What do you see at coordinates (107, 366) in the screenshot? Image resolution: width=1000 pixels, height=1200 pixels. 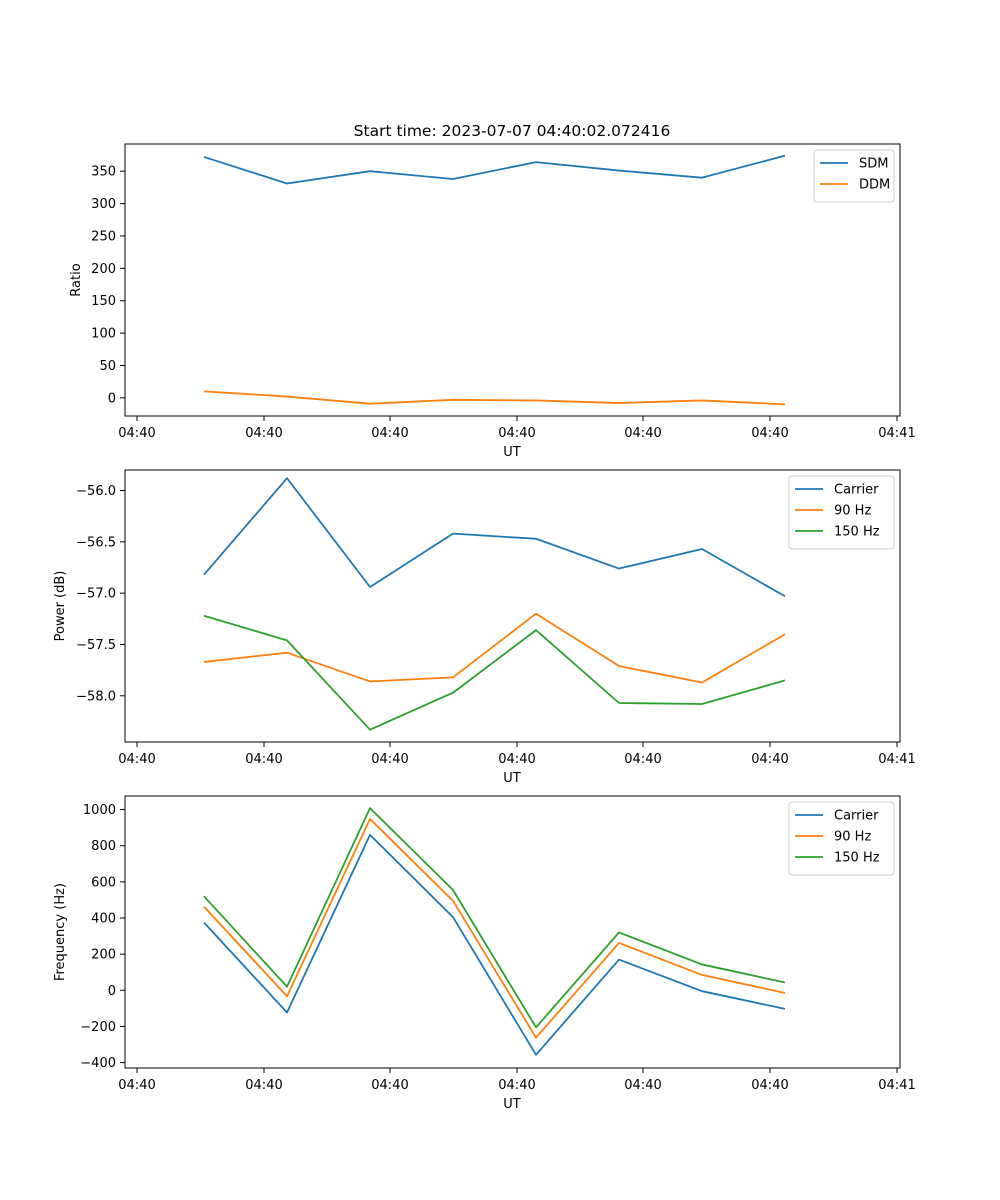 I see `y-tick-label: 50` at bounding box center [107, 366].